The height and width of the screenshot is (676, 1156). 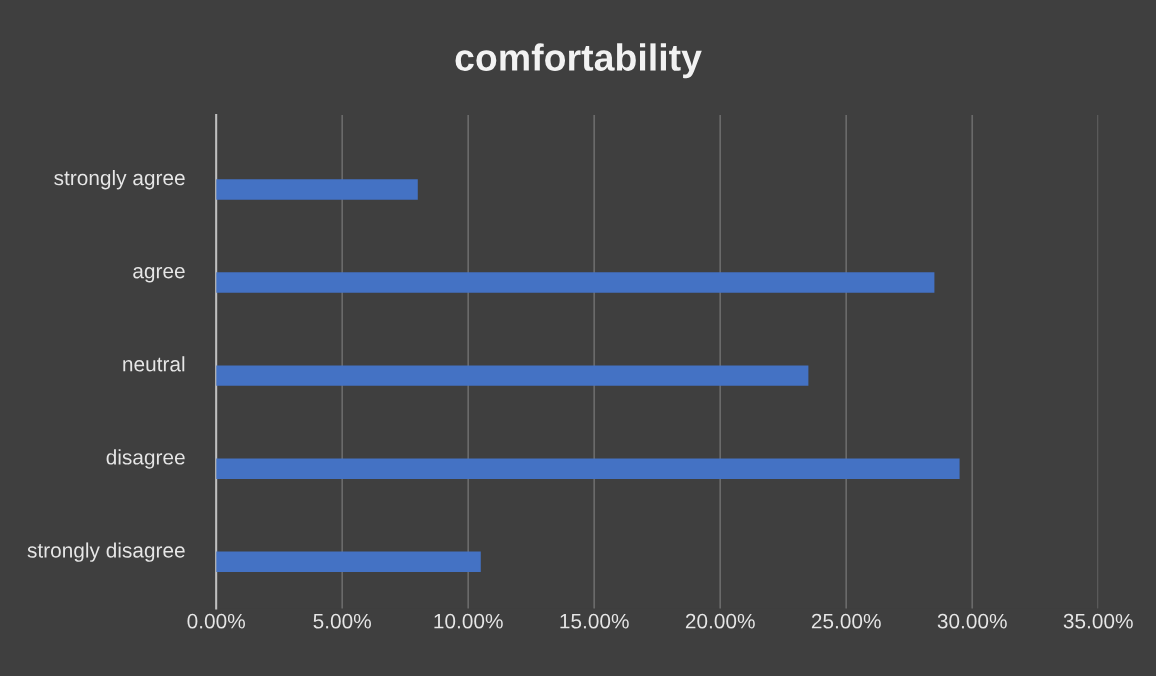 I want to click on y-tick-label: strongly agree, so click(x=119, y=179).